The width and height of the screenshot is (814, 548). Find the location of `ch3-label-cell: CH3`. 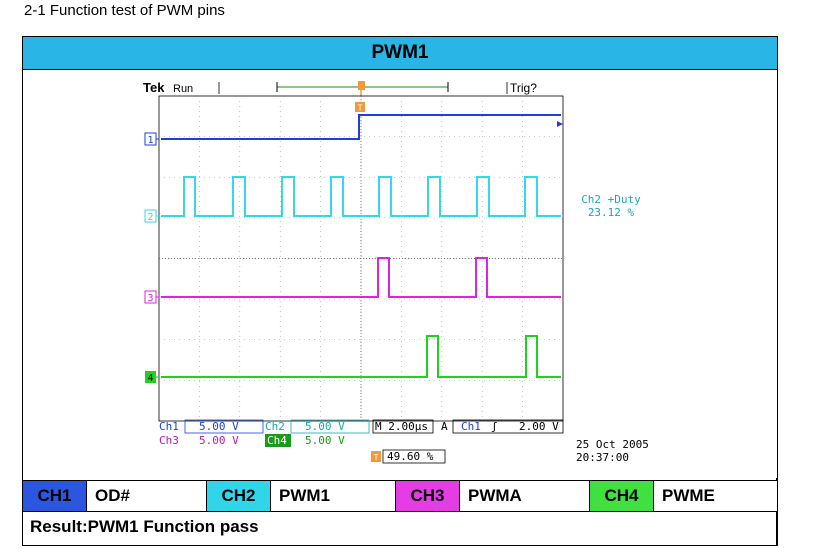

ch3-label-cell: CH3 is located at coordinates (428, 496).